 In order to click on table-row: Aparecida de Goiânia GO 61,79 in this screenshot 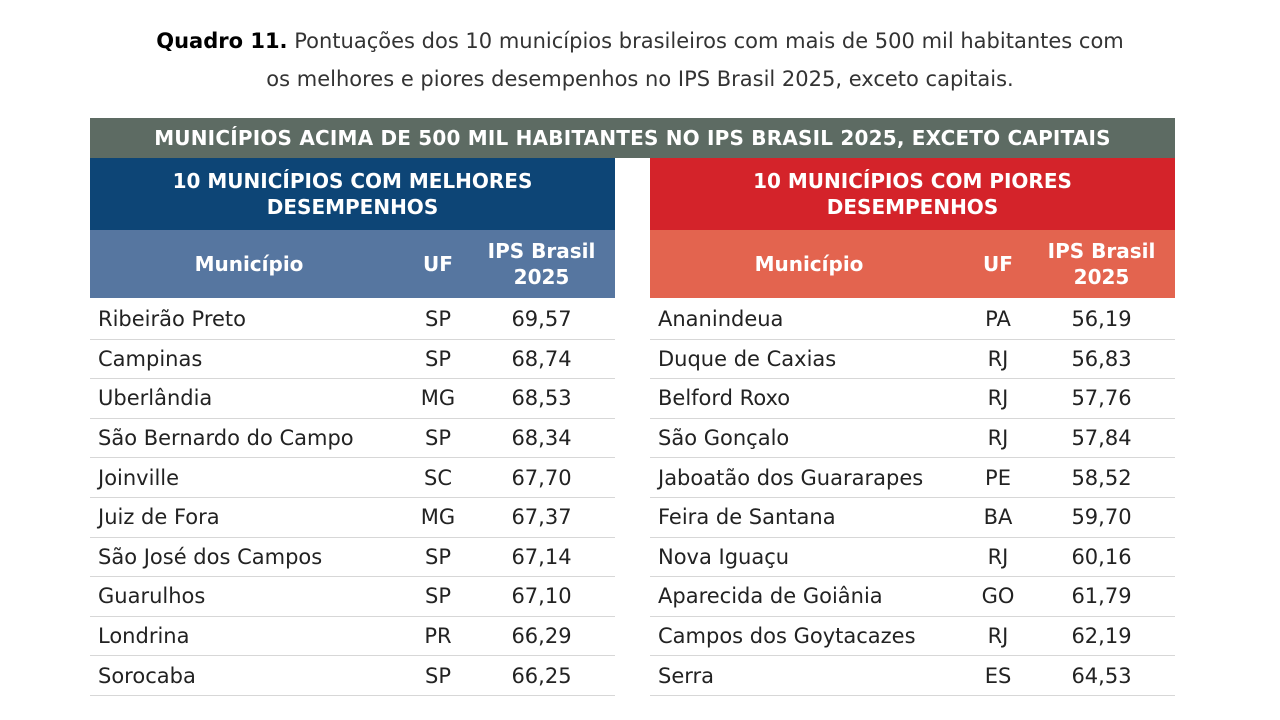, I will do `click(912, 597)`.